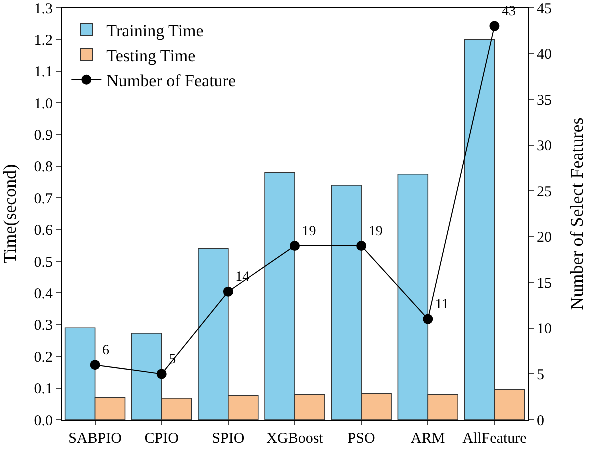 Image resolution: width=592 pixels, height=450 pixels. Describe the element at coordinates (162, 439) in the screenshot. I see `x-tick-label: CPIO` at that location.